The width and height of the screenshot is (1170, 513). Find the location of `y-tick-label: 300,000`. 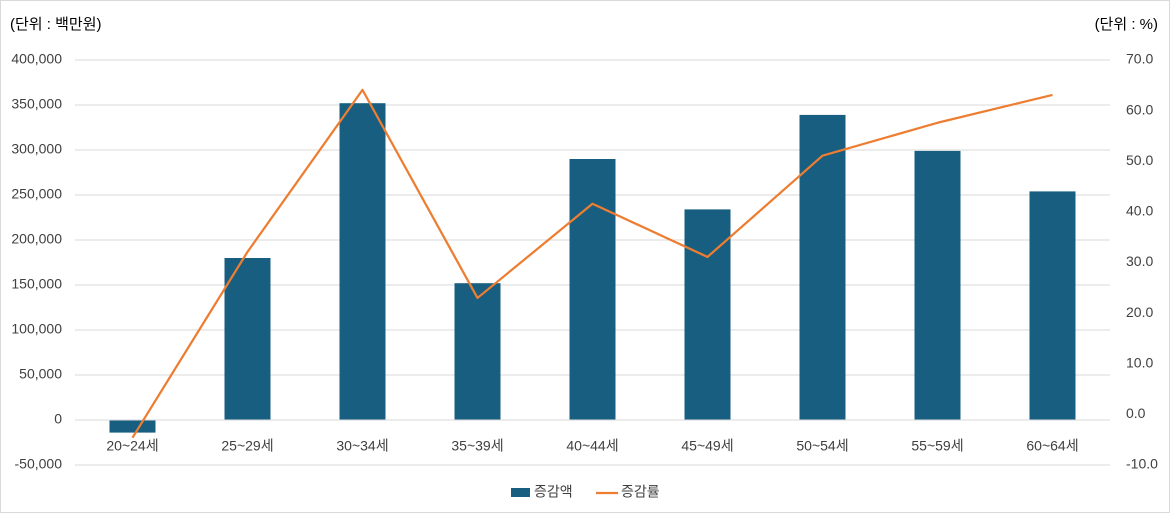

y-tick-label: 300,000 is located at coordinates (36, 149).